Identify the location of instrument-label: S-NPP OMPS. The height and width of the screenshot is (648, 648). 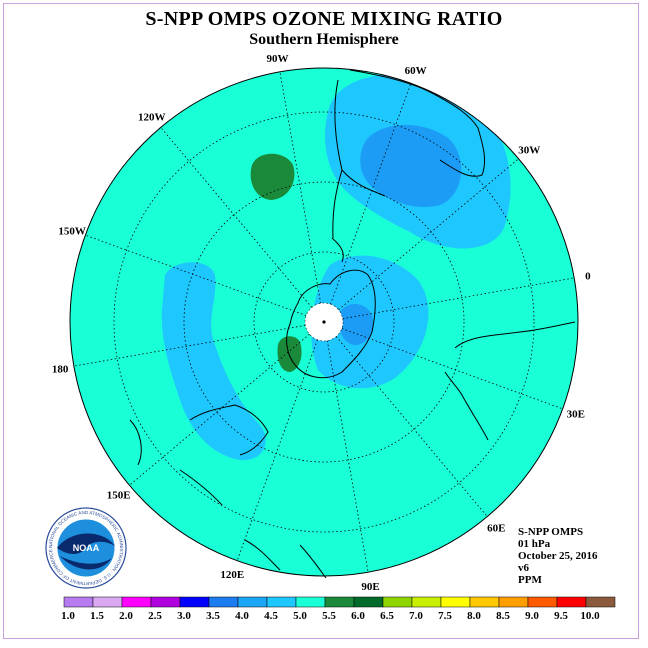
(551, 532).